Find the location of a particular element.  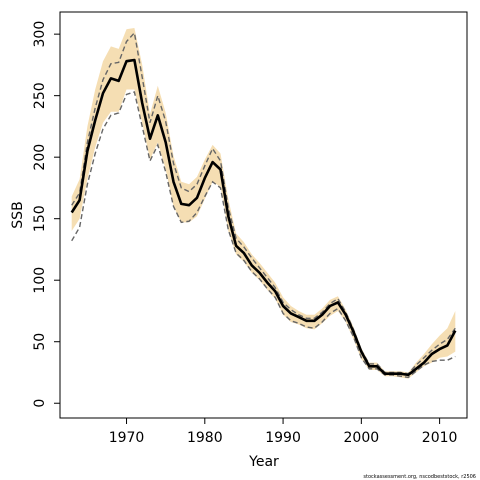

y-axis: 0 50 100 150 200 250 300 is located at coordinates (46, 214).